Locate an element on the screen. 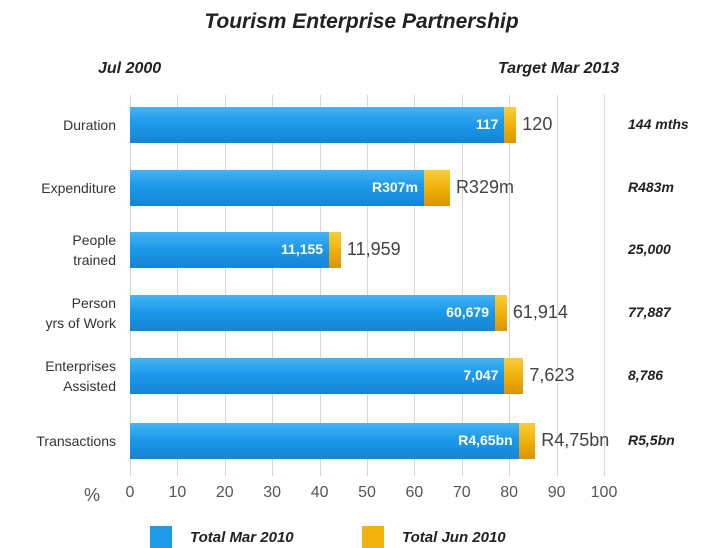 The image size is (723, 548). category-label: Expenditure is located at coordinates (78, 188).